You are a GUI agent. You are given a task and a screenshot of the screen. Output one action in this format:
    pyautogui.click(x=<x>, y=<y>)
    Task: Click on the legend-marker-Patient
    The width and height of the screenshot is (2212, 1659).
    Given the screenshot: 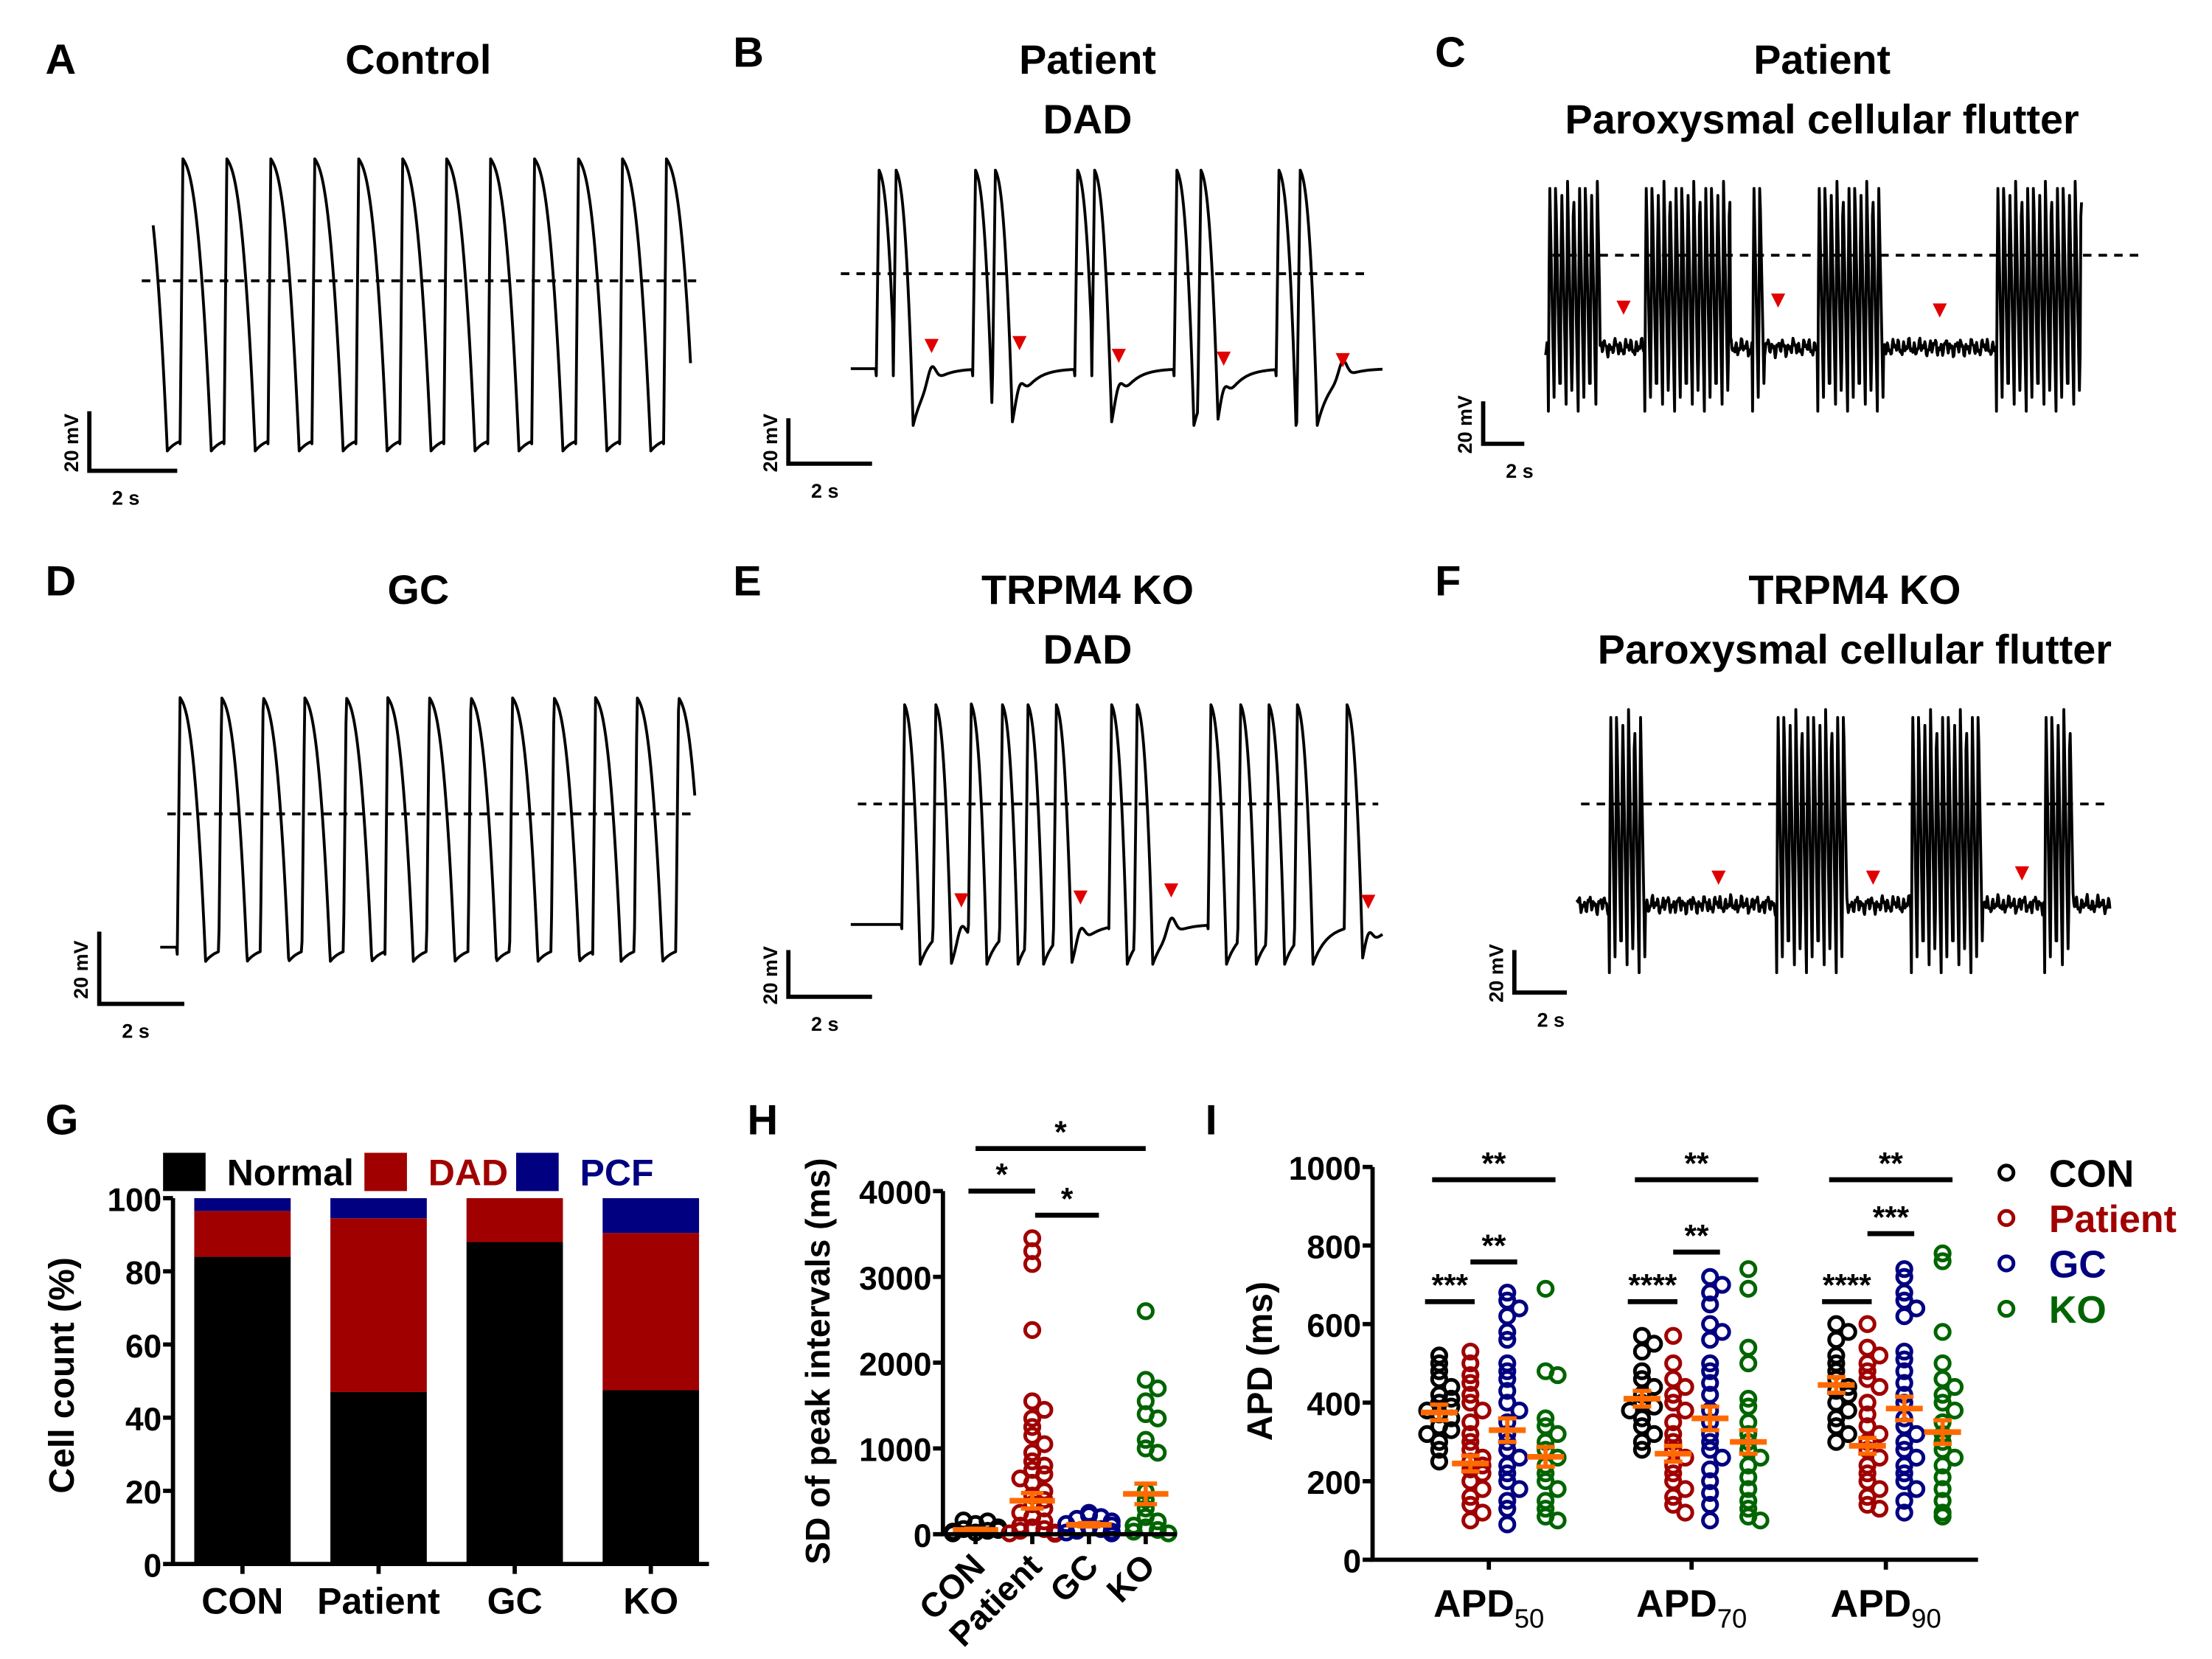 What is the action you would take?
    pyautogui.click(x=2006, y=1218)
    